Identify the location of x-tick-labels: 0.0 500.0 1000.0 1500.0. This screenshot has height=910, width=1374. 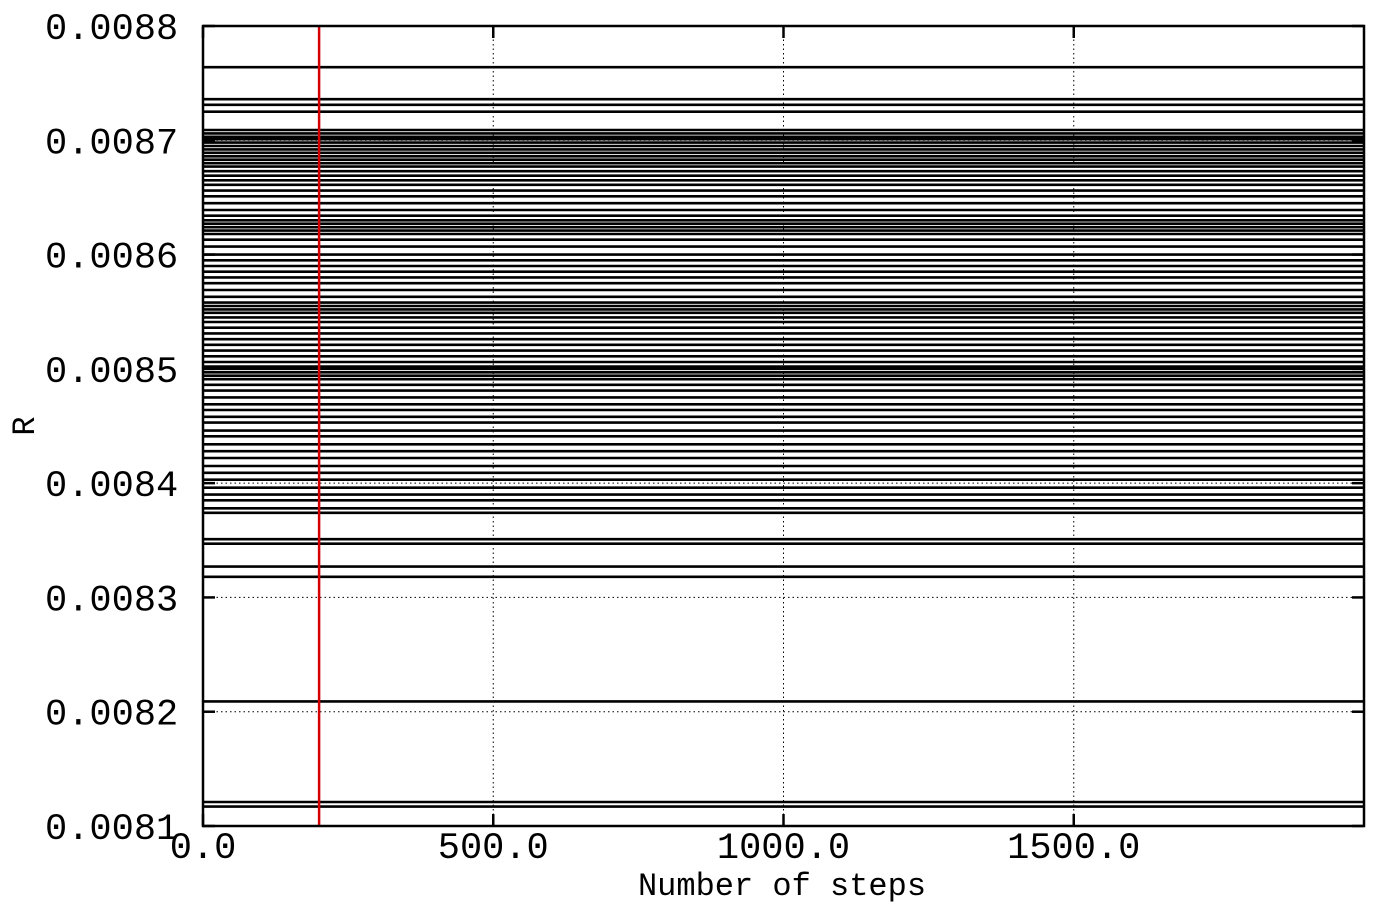
(655, 849).